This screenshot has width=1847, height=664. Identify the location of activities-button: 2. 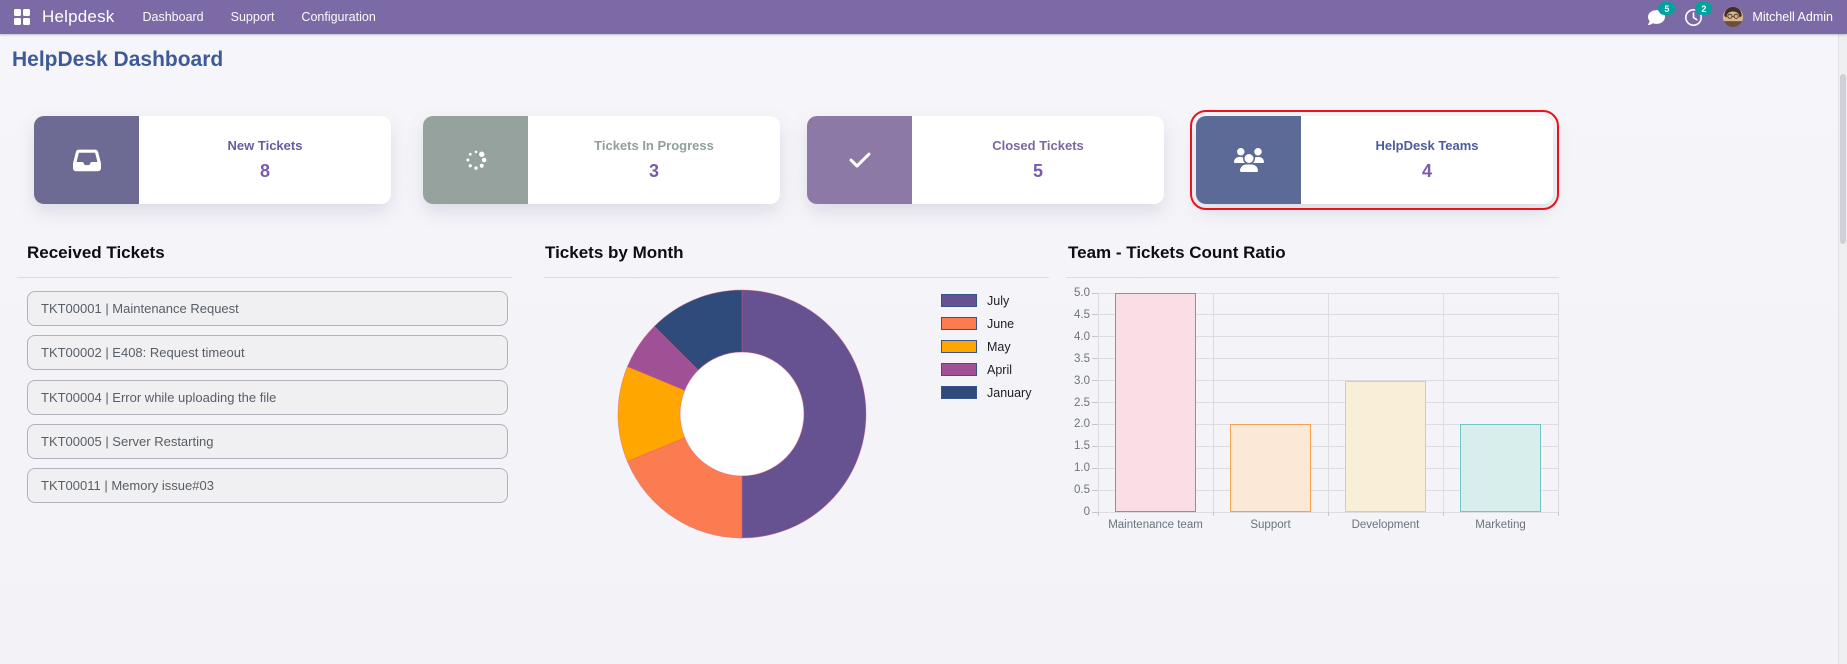
(1699, 14).